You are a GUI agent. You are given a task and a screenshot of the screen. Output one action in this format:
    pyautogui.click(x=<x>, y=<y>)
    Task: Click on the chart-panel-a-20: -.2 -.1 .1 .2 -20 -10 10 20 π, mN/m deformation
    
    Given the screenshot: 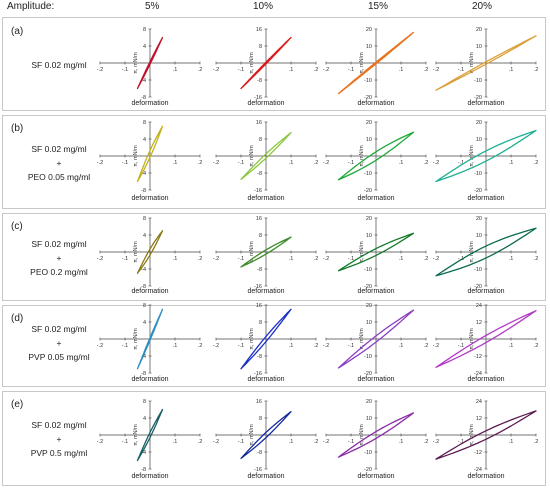 What is the action you would take?
    pyautogui.click(x=486, y=67)
    